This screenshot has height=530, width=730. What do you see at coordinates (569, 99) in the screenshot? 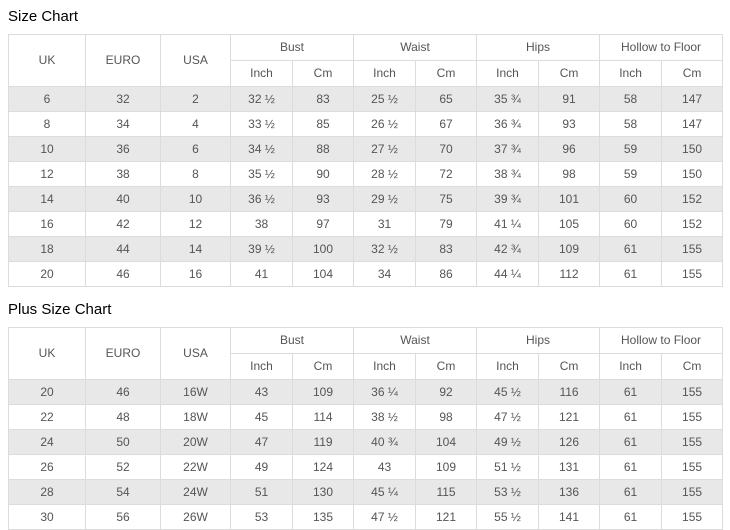
I see `table-cell: 91` at bounding box center [569, 99].